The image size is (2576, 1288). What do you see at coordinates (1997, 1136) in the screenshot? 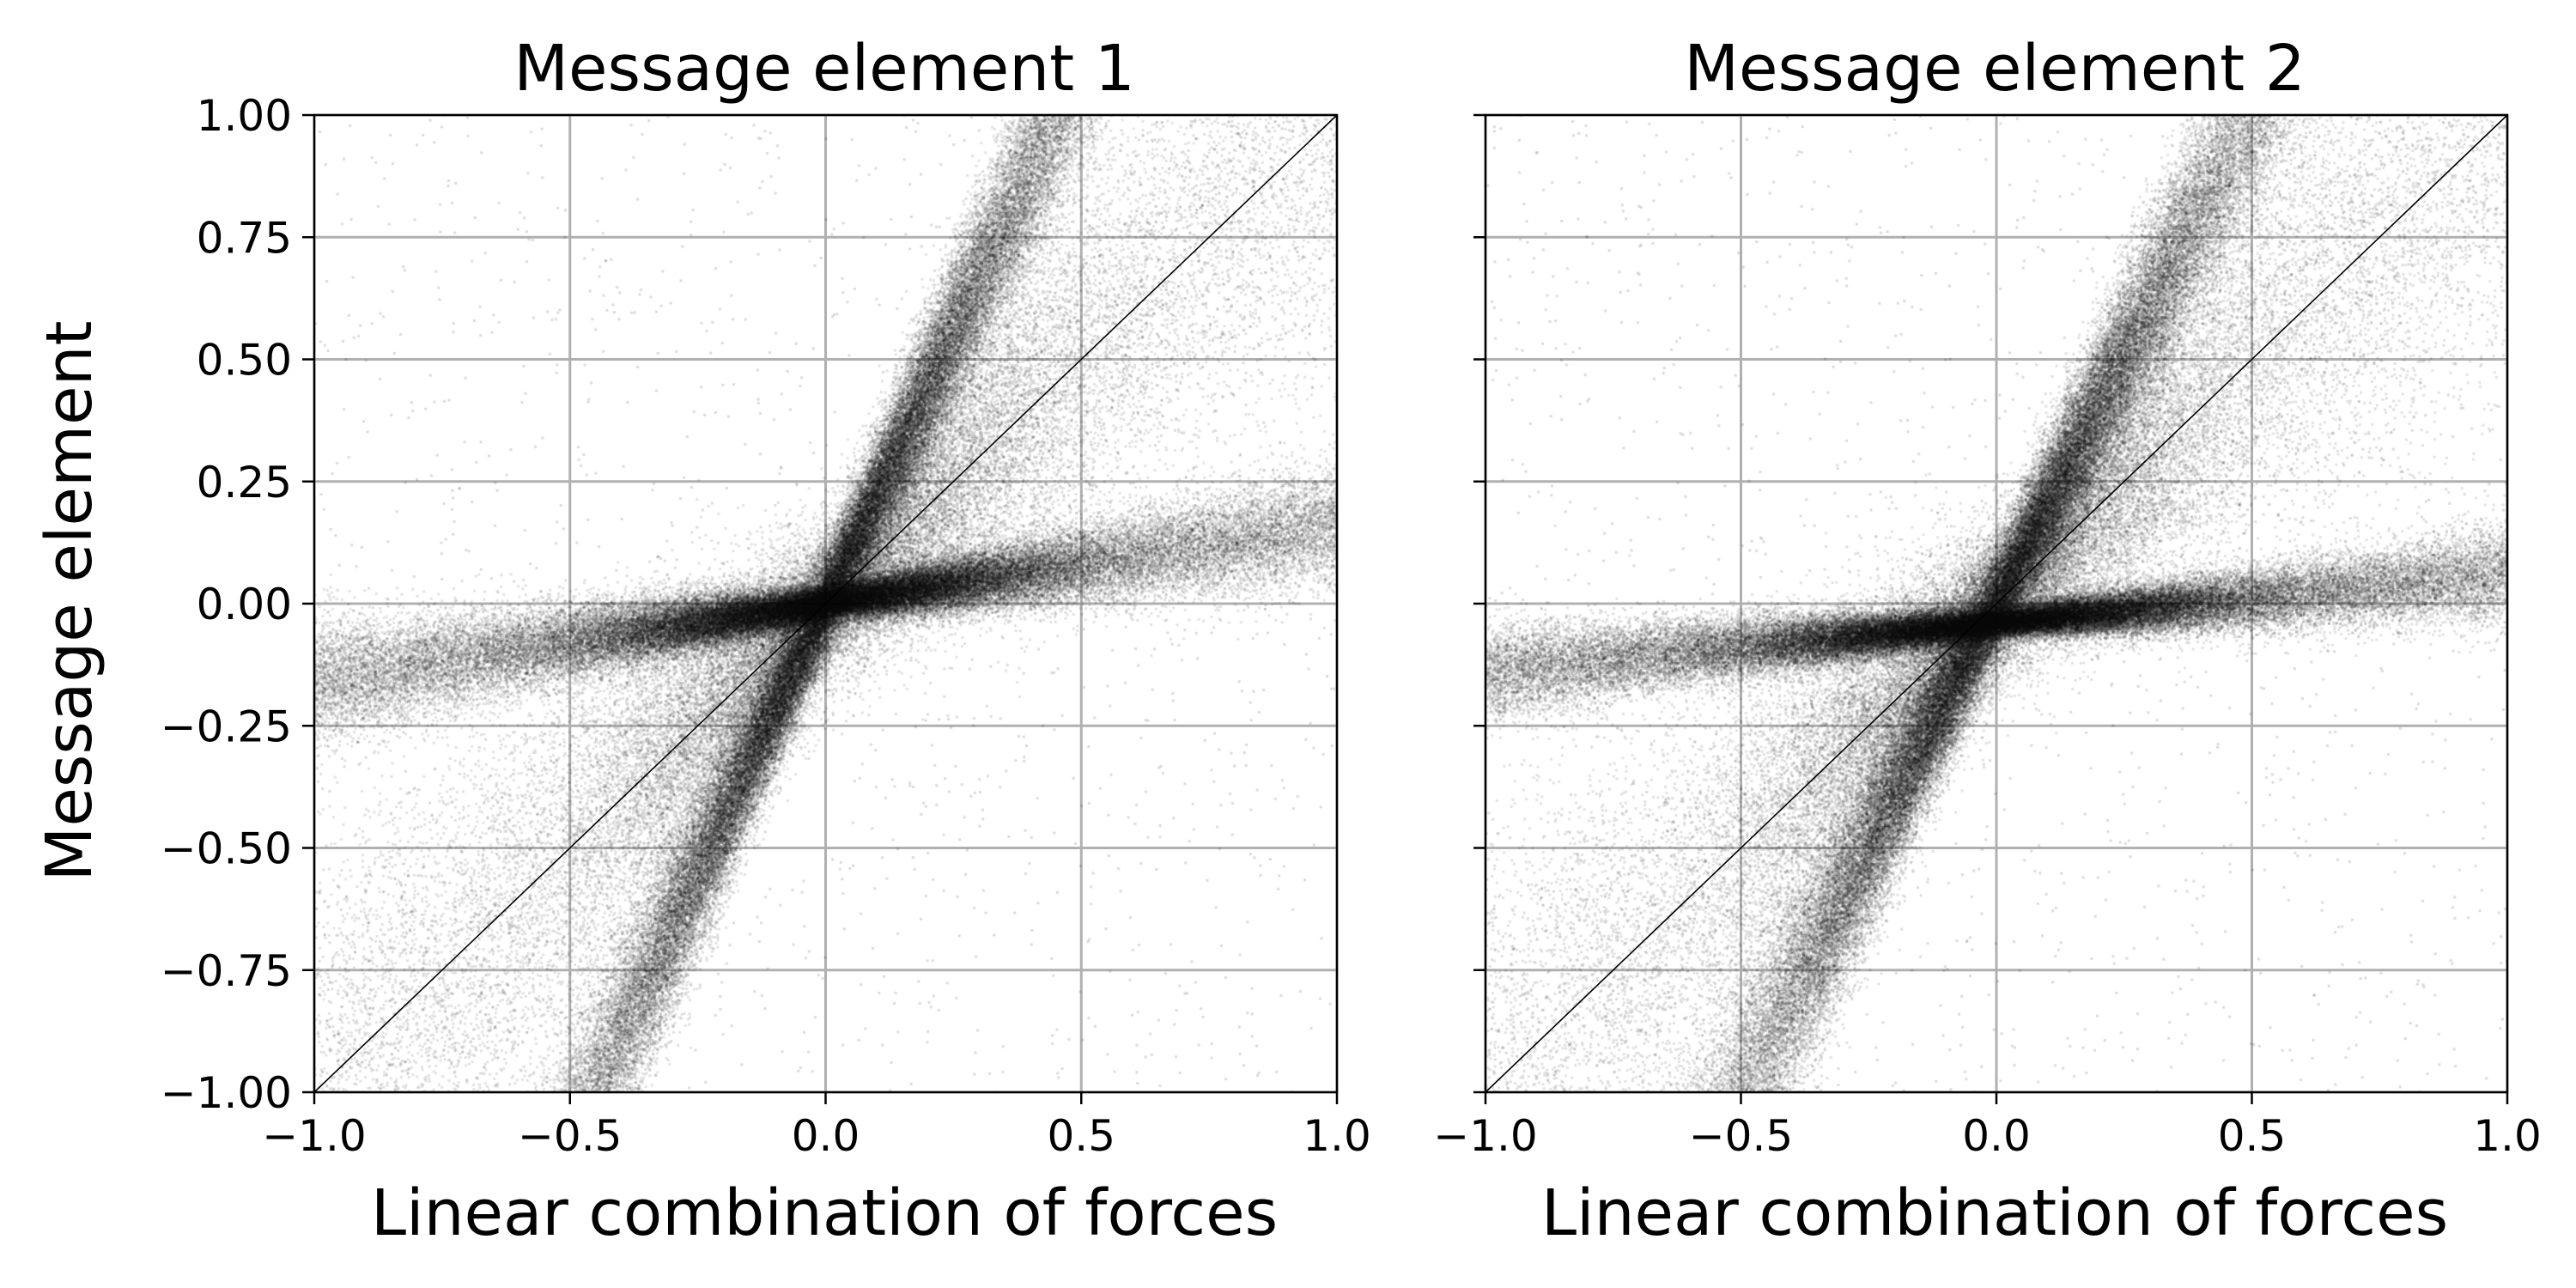
I see `panel-2-x-tick-label: 0.0` at bounding box center [1997, 1136].